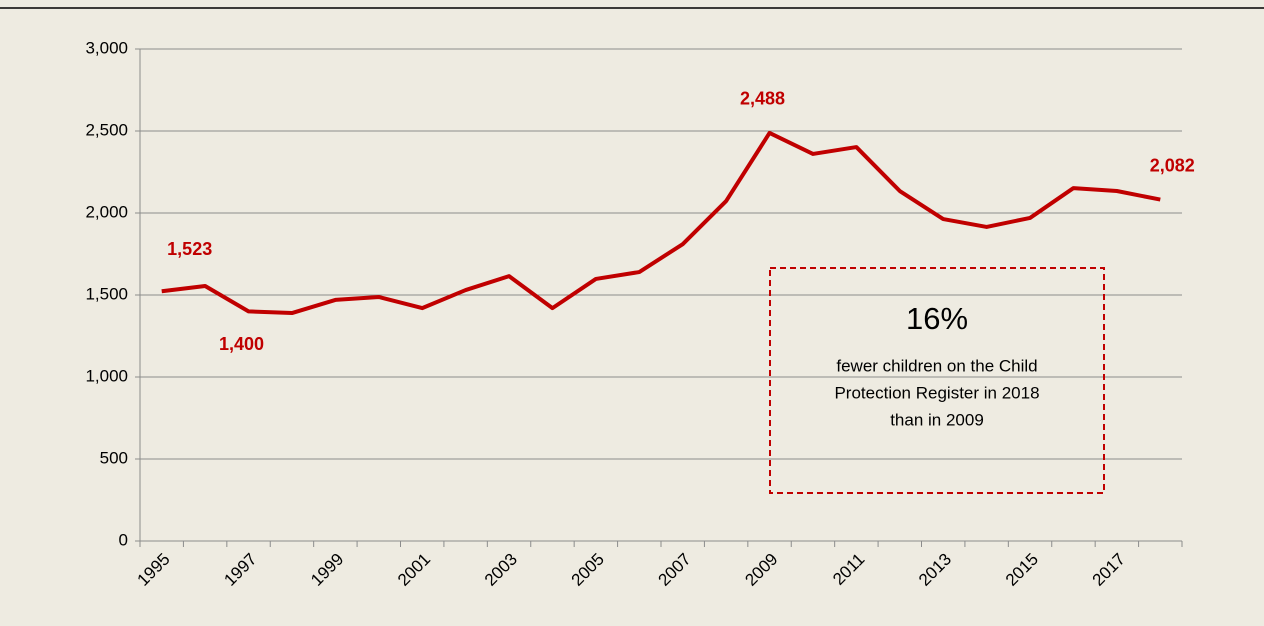 Image resolution: width=1264 pixels, height=626 pixels. I want to click on y-tick-label: 3,000, so click(106, 47).